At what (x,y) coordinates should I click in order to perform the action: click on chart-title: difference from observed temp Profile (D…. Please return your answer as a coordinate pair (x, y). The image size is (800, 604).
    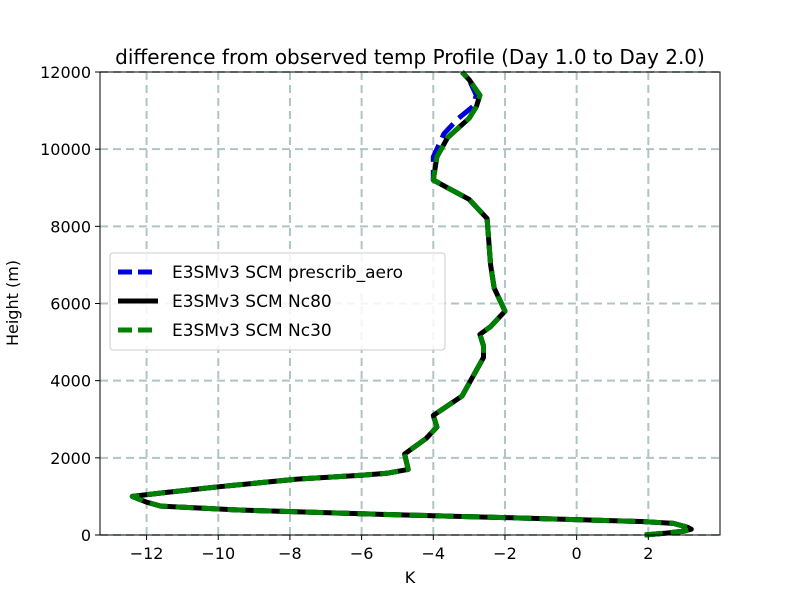
    Looking at the image, I should click on (410, 57).